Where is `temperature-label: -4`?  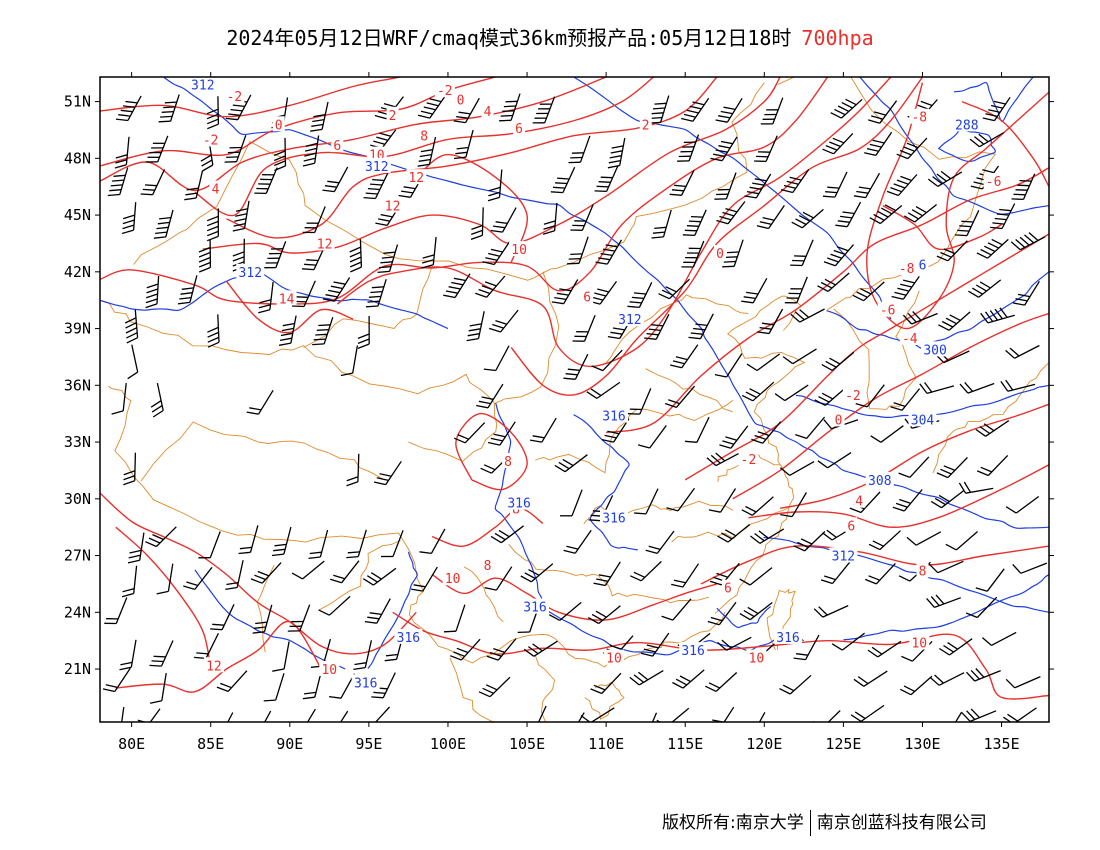
temperature-label: -4 is located at coordinates (910, 339).